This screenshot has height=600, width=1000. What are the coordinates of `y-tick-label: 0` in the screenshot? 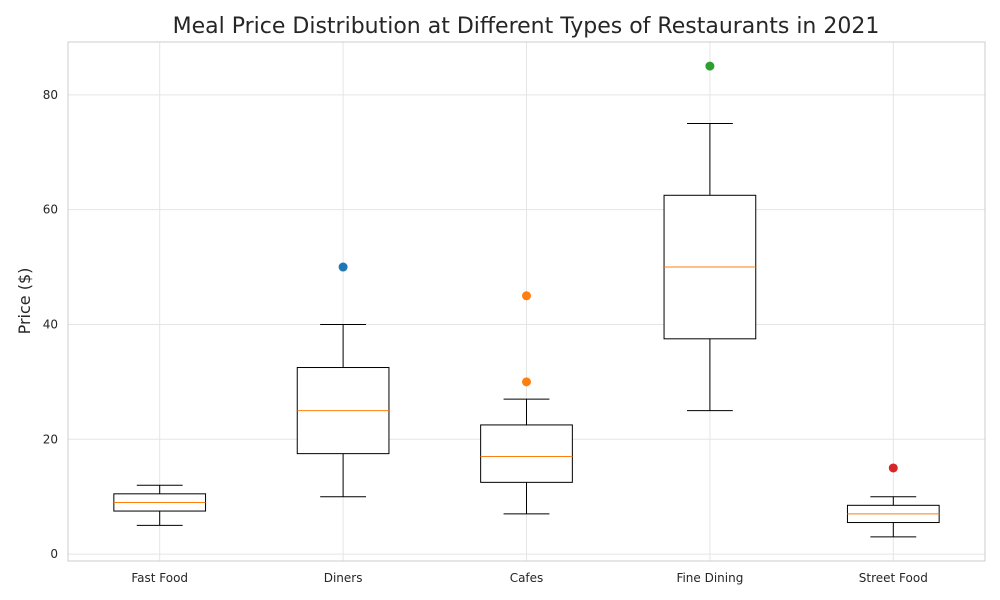 It's located at (54, 554).